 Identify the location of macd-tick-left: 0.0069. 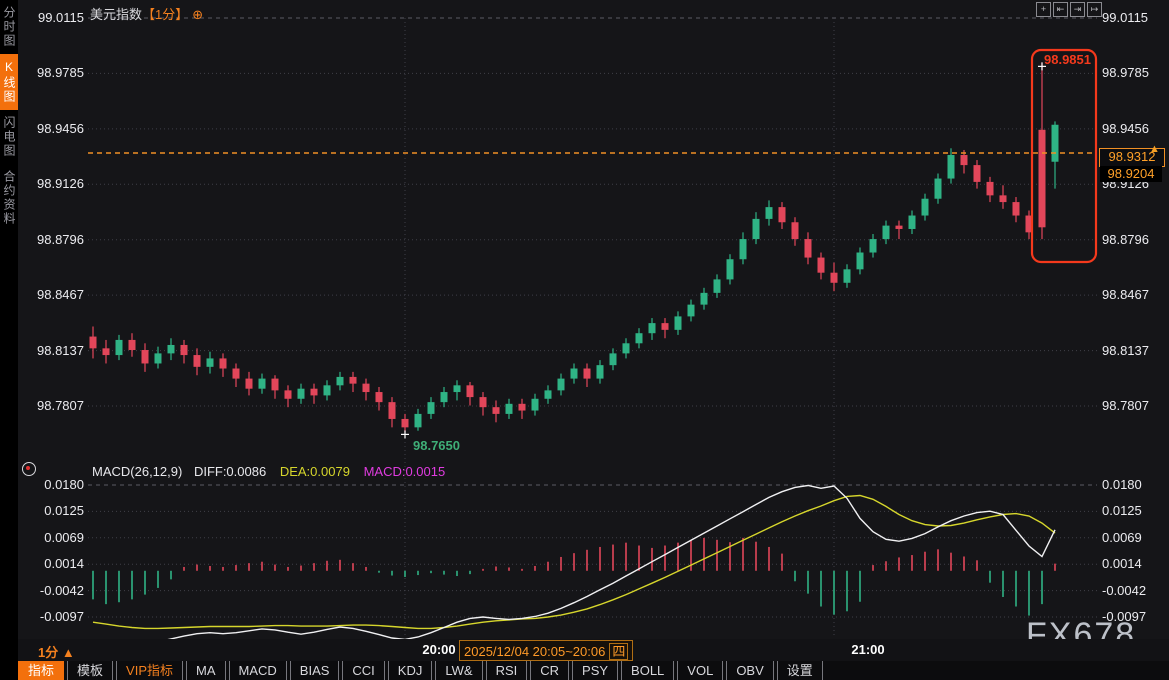
(64, 537).